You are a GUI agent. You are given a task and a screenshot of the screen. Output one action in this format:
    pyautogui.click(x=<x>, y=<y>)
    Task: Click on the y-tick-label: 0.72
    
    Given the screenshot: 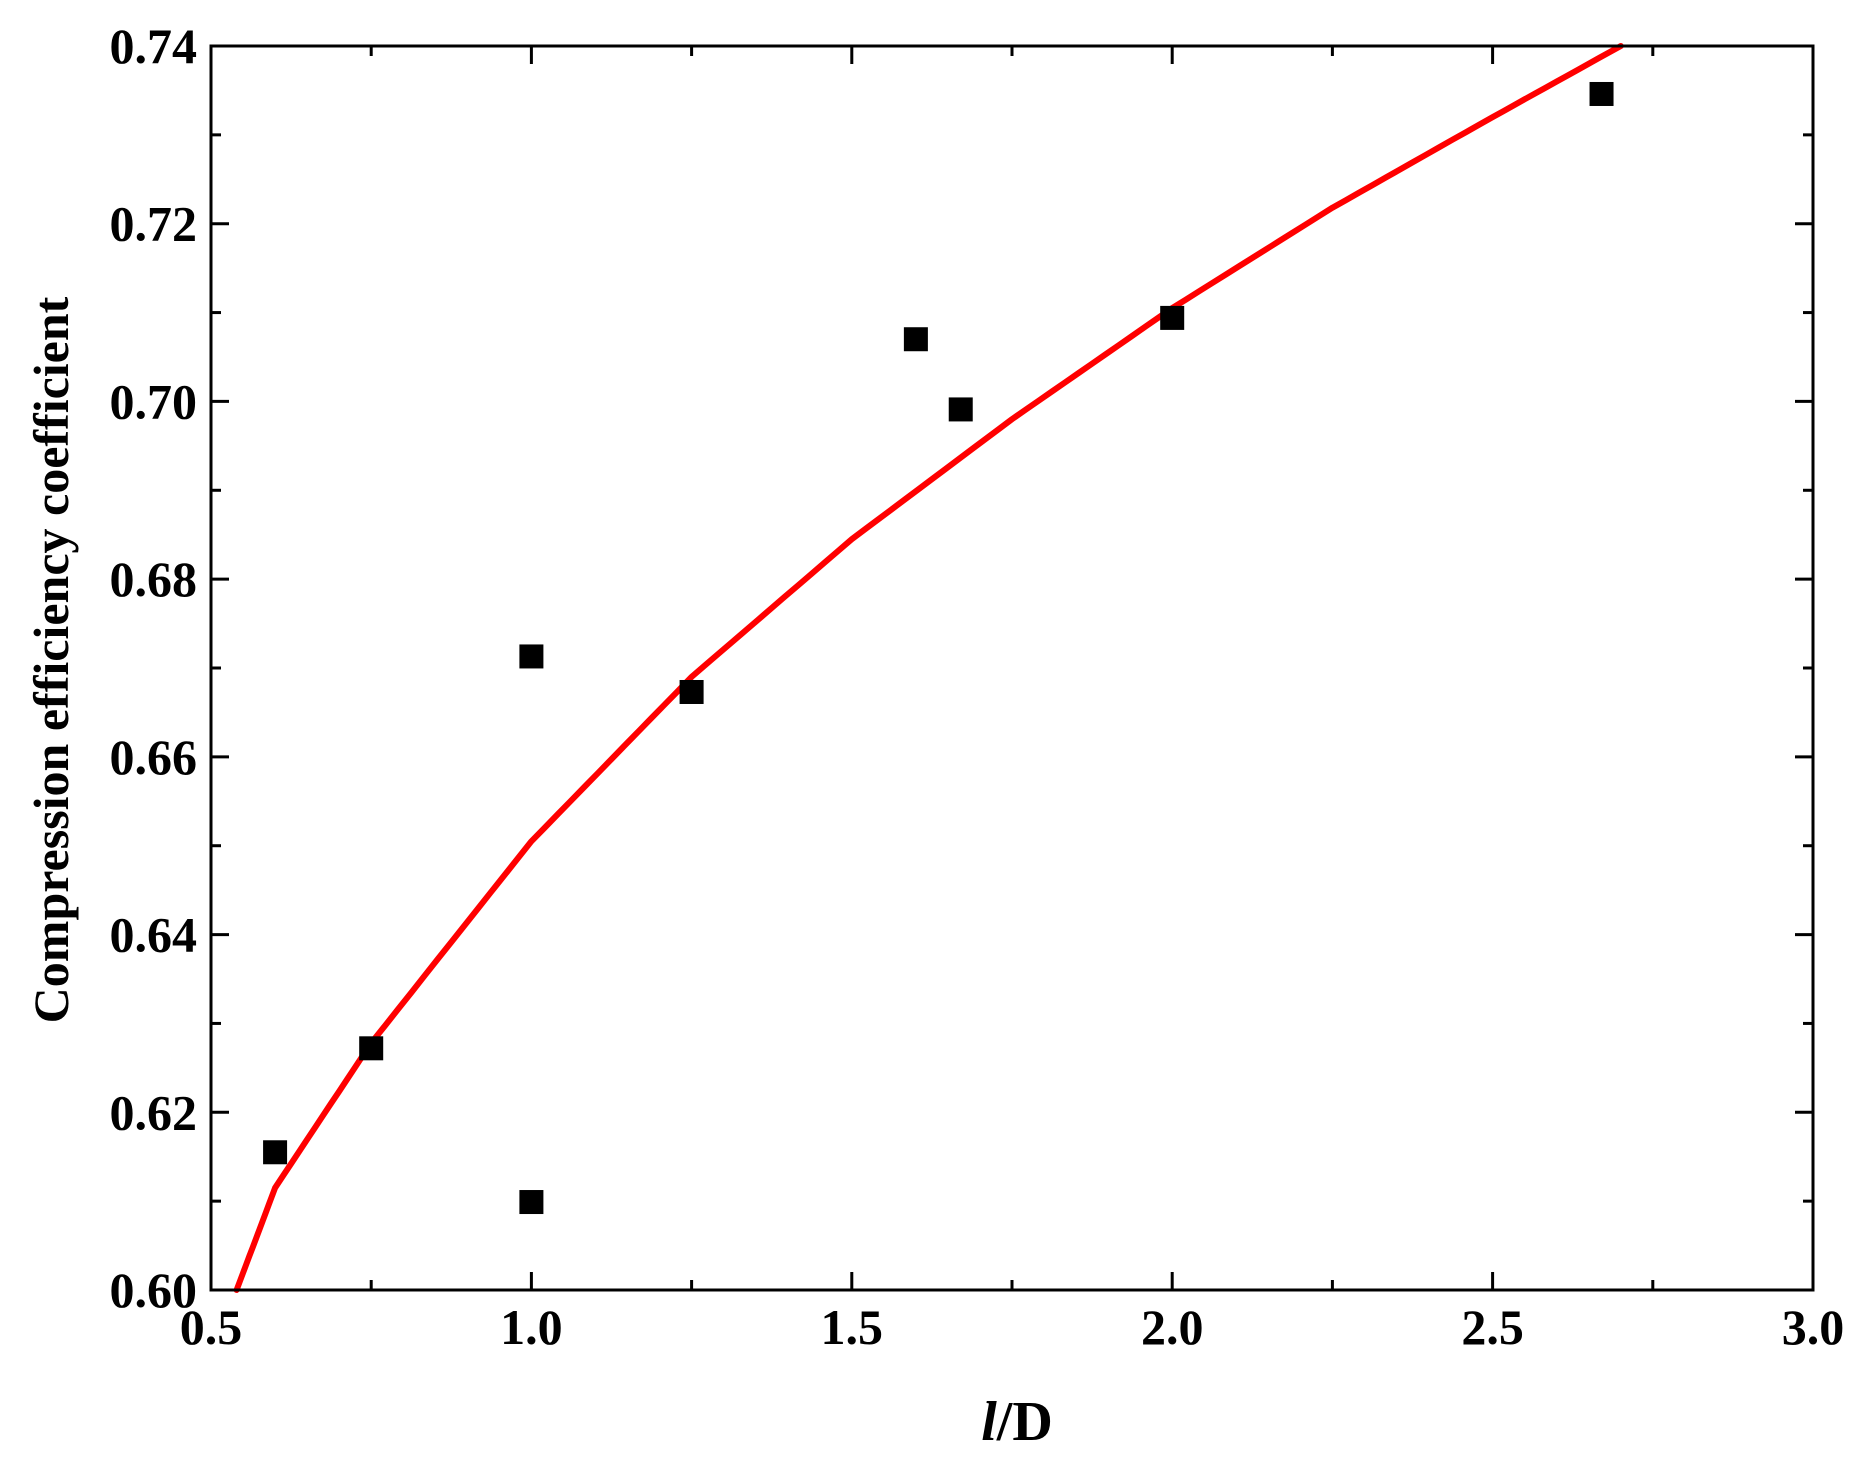 What is the action you would take?
    pyautogui.click(x=154, y=224)
    